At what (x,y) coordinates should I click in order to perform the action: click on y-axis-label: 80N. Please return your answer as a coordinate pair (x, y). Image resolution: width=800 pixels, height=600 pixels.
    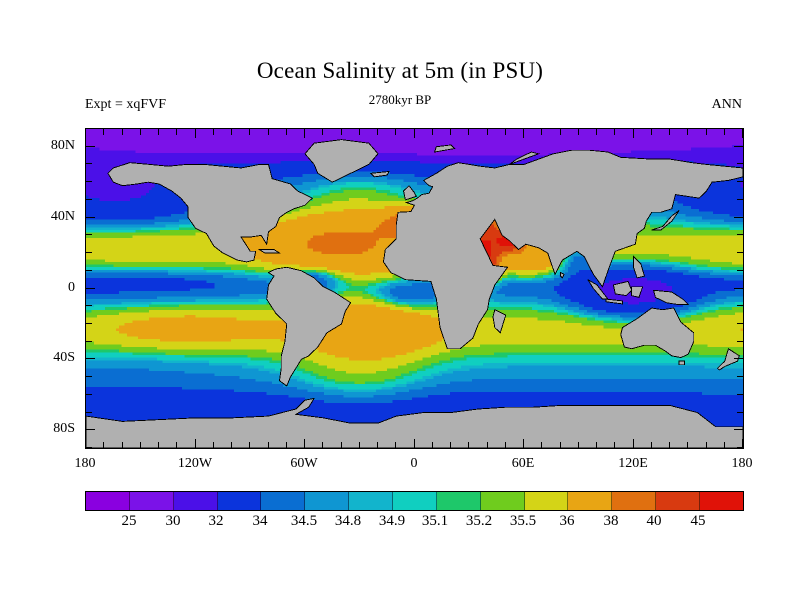
    Looking at the image, I should click on (45, 146).